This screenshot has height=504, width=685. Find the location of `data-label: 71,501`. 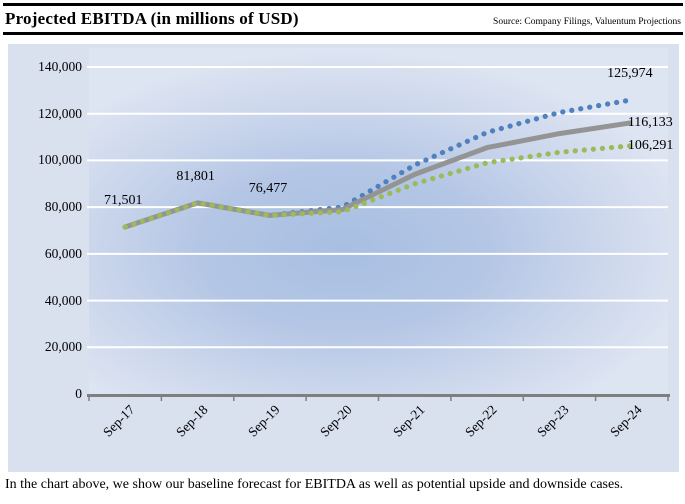

data-label: 71,501 is located at coordinates (123, 200).